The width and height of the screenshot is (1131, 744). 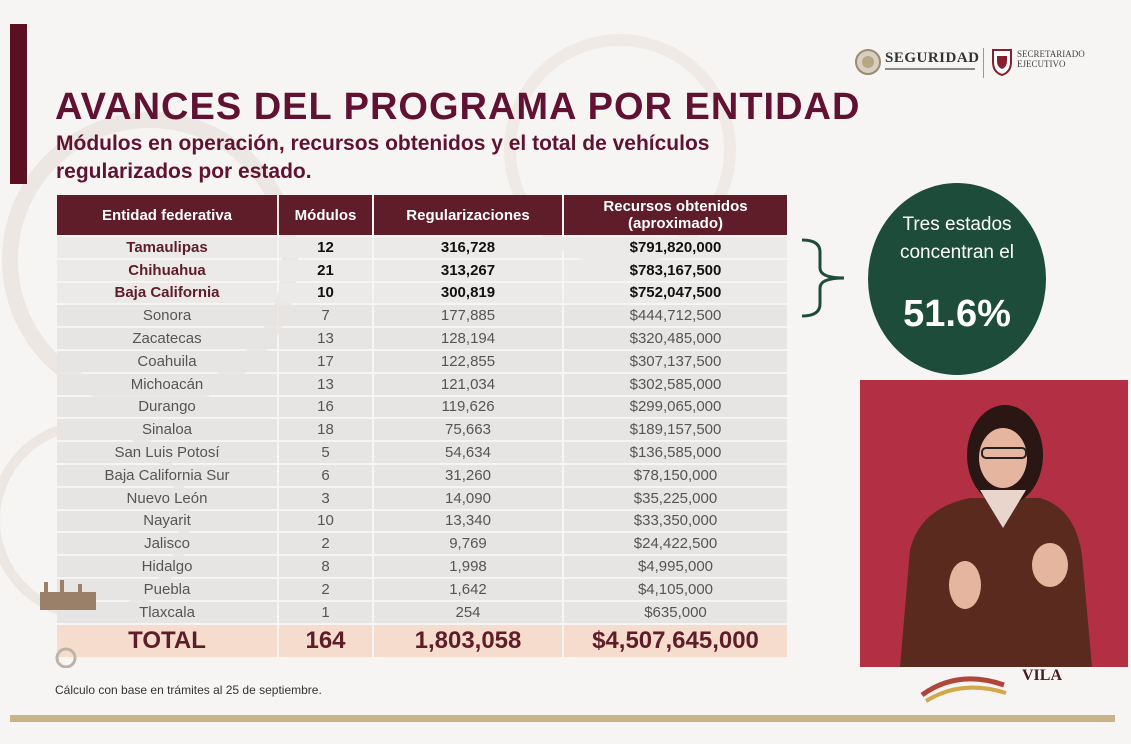 What do you see at coordinates (325, 407) in the screenshot?
I see `cell-modulos: 16` at bounding box center [325, 407].